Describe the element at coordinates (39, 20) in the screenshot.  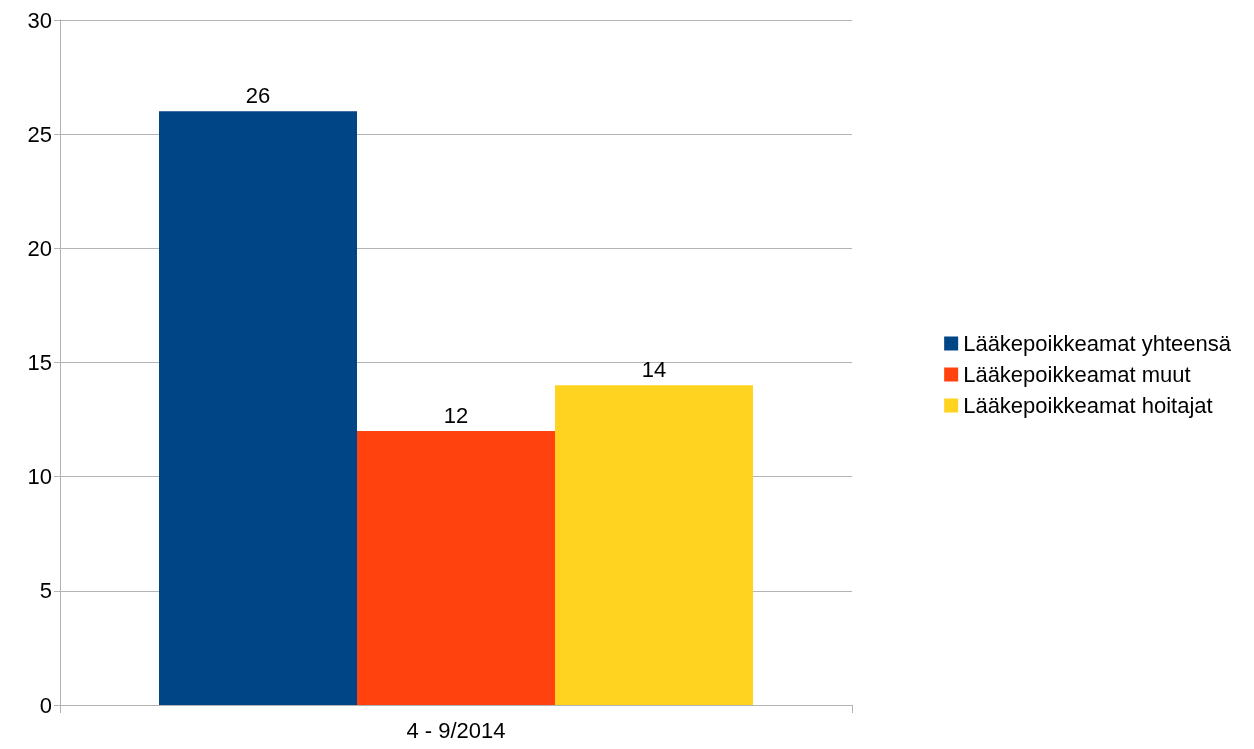
I see `y-tick-label: 30` at that location.